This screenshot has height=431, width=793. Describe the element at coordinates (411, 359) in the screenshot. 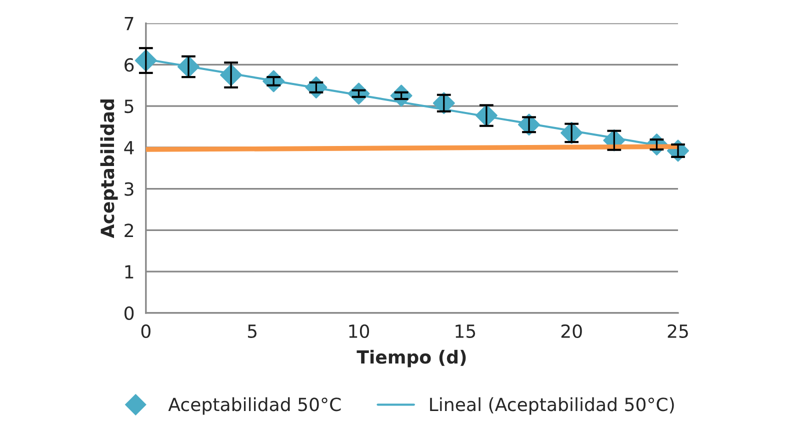

I see `x-axis-title: Tiempo (d)` at that location.